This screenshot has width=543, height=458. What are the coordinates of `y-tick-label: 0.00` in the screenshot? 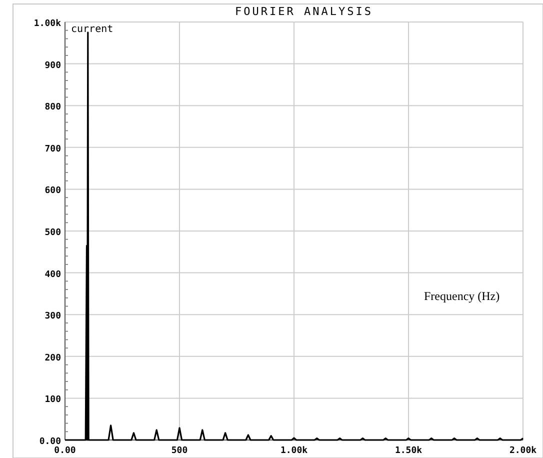 It's located at (50, 442).